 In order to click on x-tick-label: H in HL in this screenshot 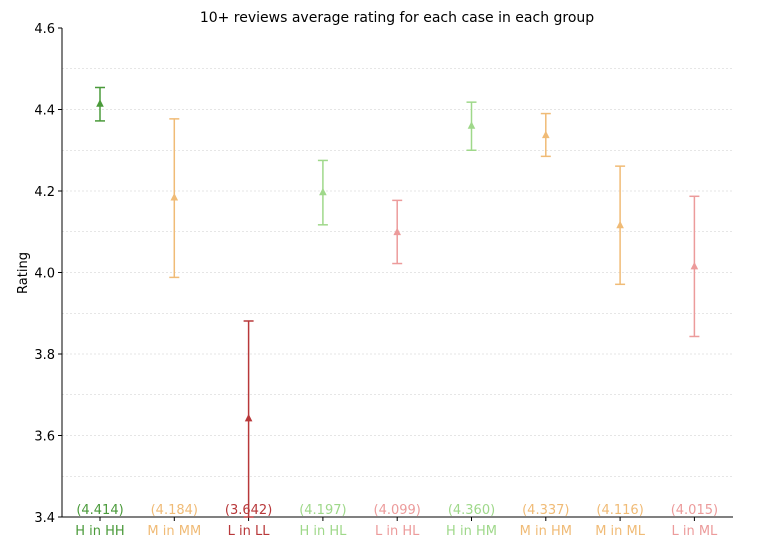, I will do `click(323, 531)`.